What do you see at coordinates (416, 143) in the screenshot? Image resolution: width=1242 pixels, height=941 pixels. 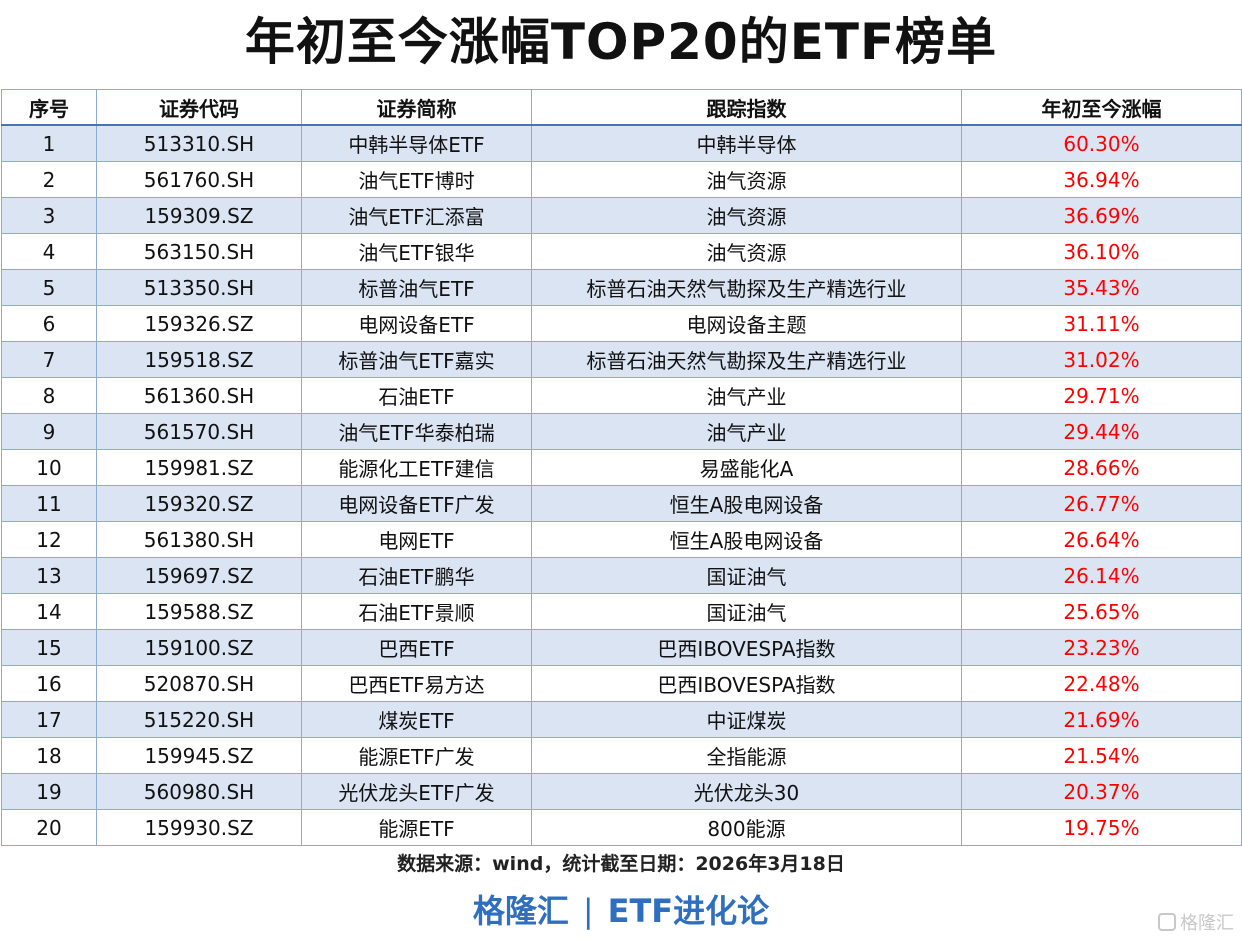 I see `cell-short-name: 中韩半导体ETF` at bounding box center [416, 143].